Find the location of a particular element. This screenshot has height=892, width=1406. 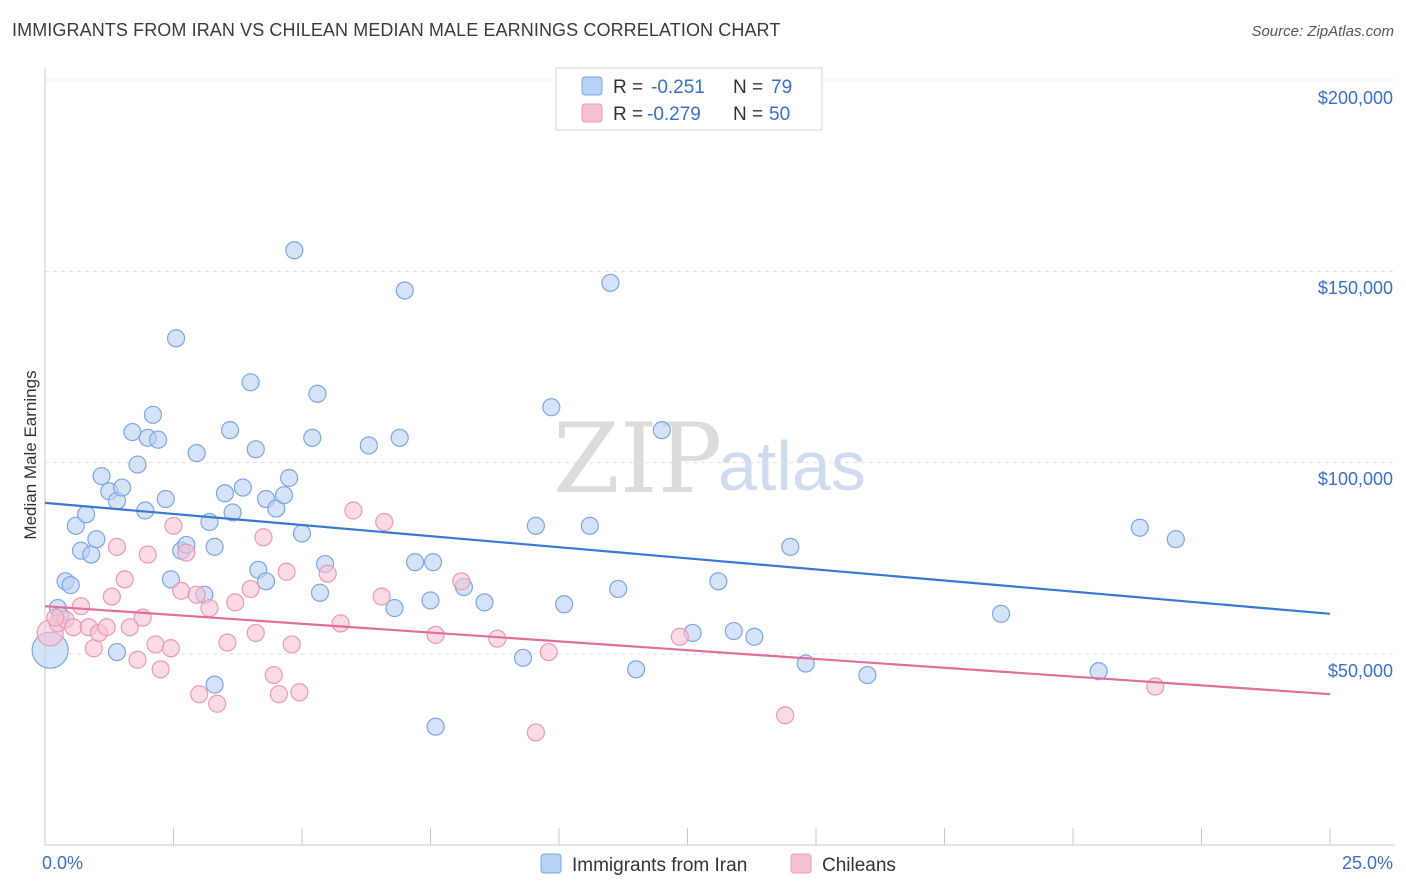

legend-n-value-2: 50 is located at coordinates (779, 114).